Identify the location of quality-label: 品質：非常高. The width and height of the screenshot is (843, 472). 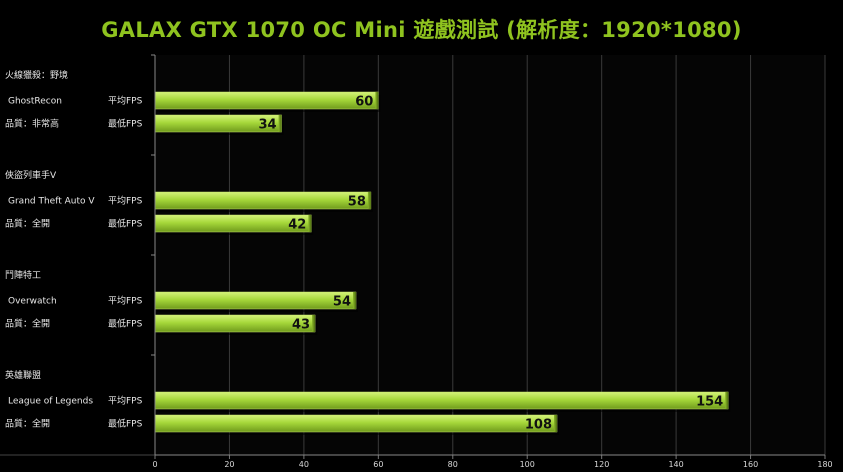
(32, 124).